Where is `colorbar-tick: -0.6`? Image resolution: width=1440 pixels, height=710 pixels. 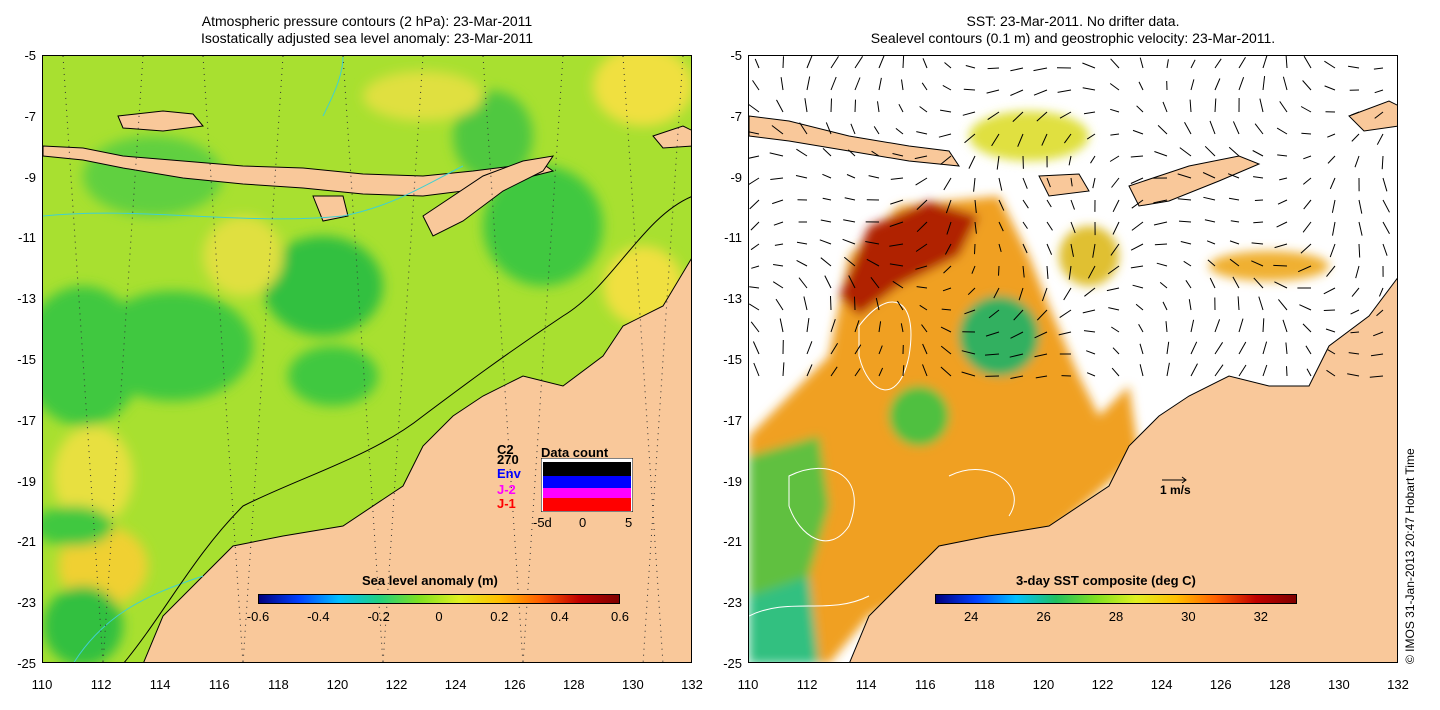 colorbar-tick: -0.6 is located at coordinates (258, 616).